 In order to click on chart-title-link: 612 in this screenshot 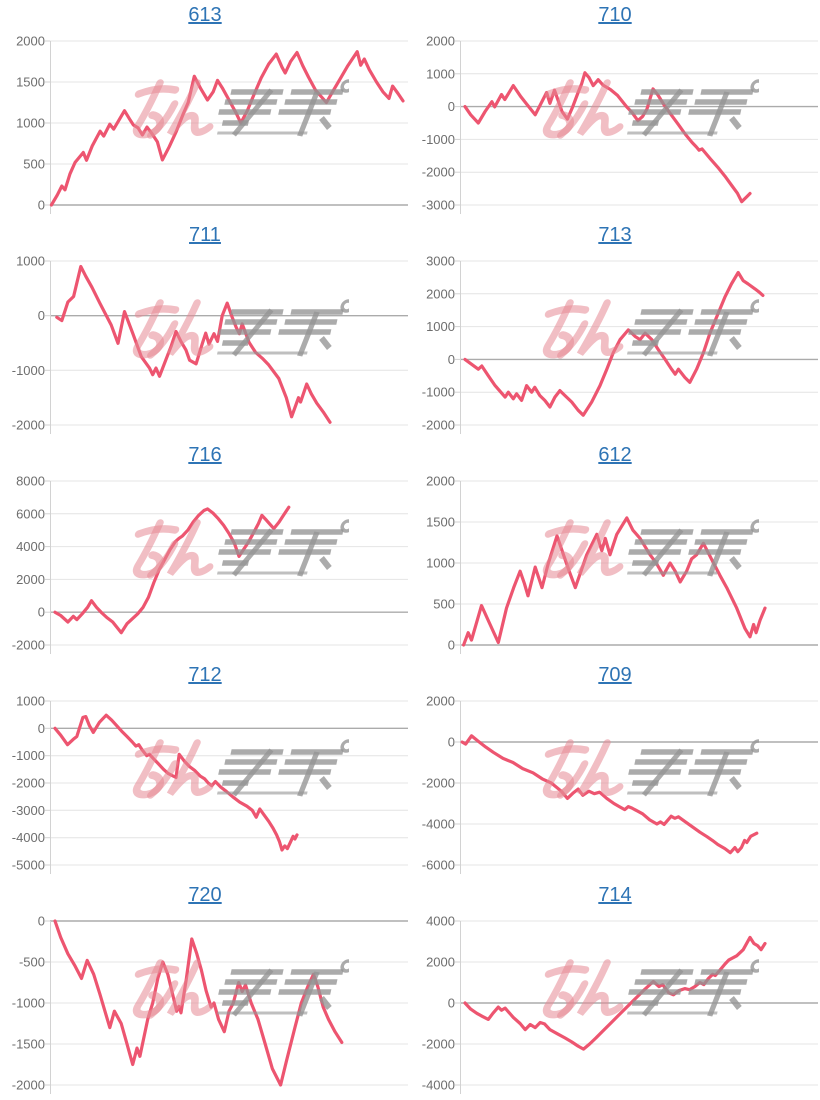, I will do `click(615, 455)`.